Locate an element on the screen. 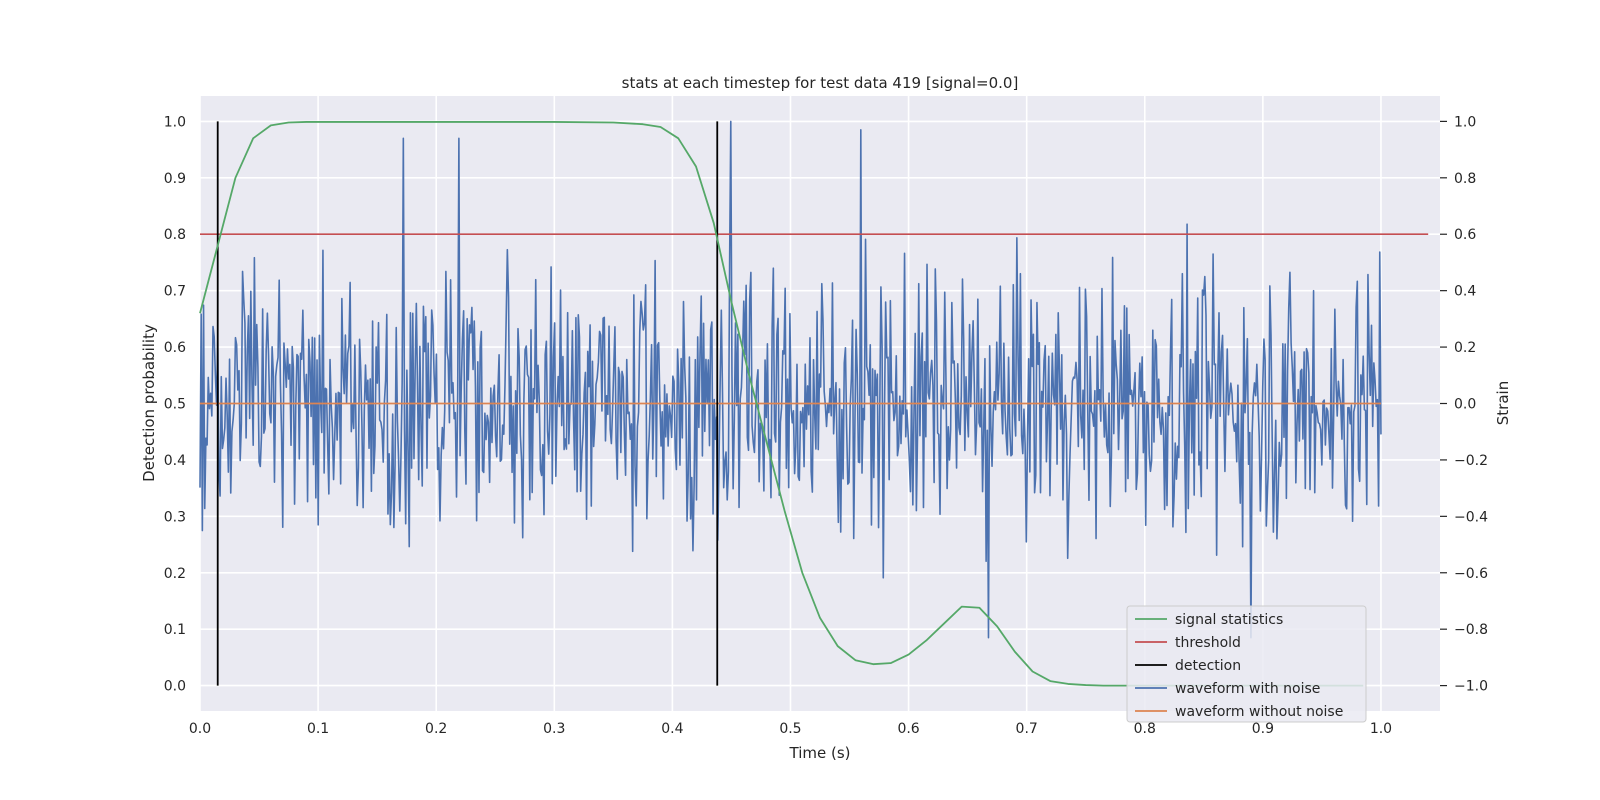 The image size is (1600, 800). y-tick-label: 0.3 is located at coordinates (175, 517).